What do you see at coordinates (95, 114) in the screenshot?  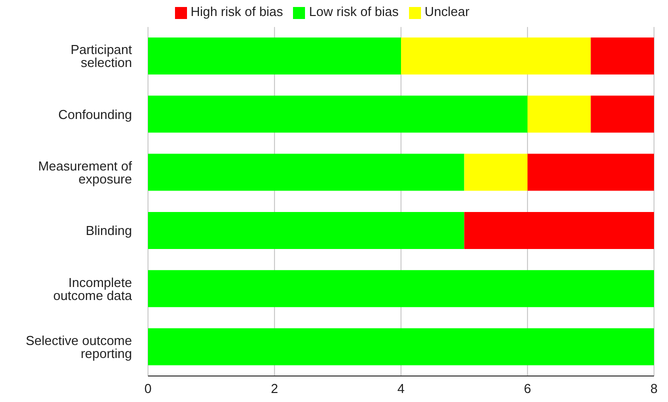 I see `y-tick-label: Confounding` at bounding box center [95, 114].